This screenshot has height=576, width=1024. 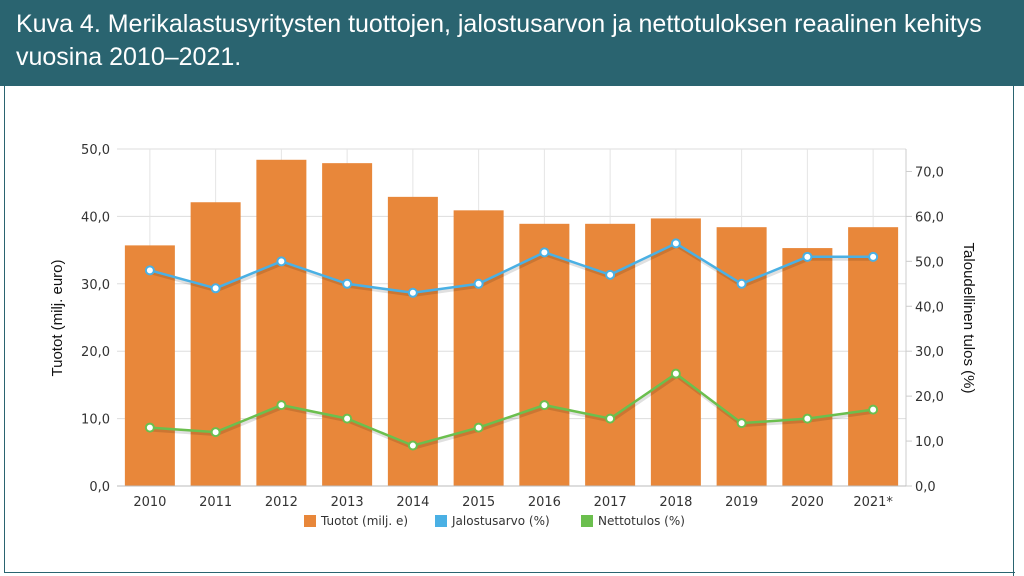 What do you see at coordinates (873, 502) in the screenshot?
I see `x-tick-label: 2021*` at bounding box center [873, 502].